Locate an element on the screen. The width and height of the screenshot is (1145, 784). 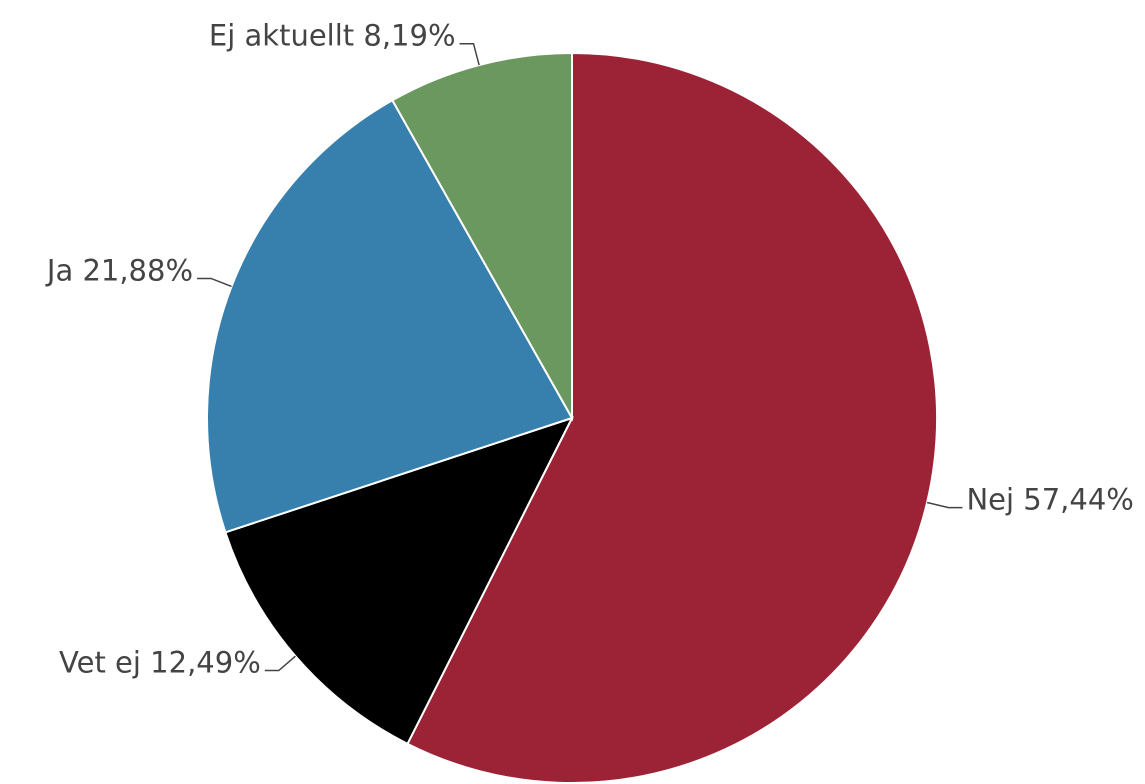
slice-name: Vet ej is located at coordinates (100, 663).